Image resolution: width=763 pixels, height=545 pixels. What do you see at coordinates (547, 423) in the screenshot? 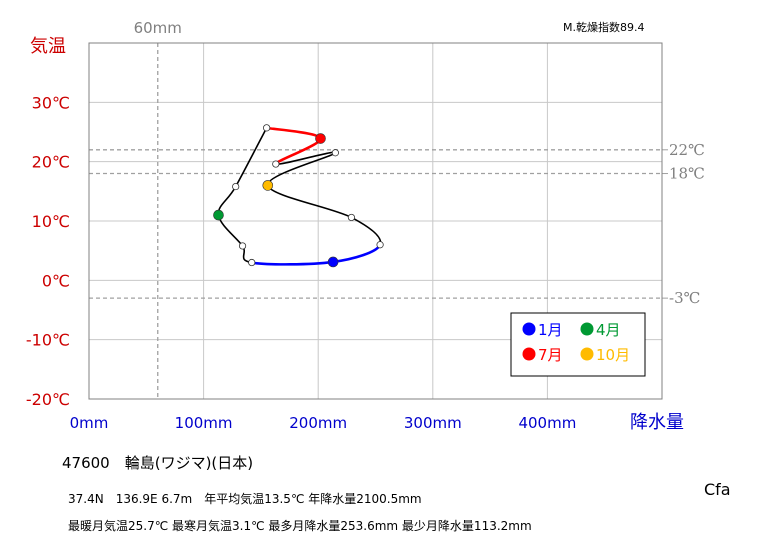
I see `x-tick-label: 400mm` at bounding box center [547, 423].